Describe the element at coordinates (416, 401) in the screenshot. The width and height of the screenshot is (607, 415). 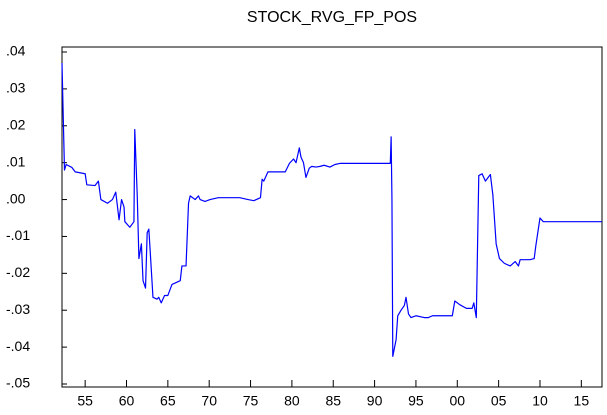
I see `x-tick-label: 95` at that location.